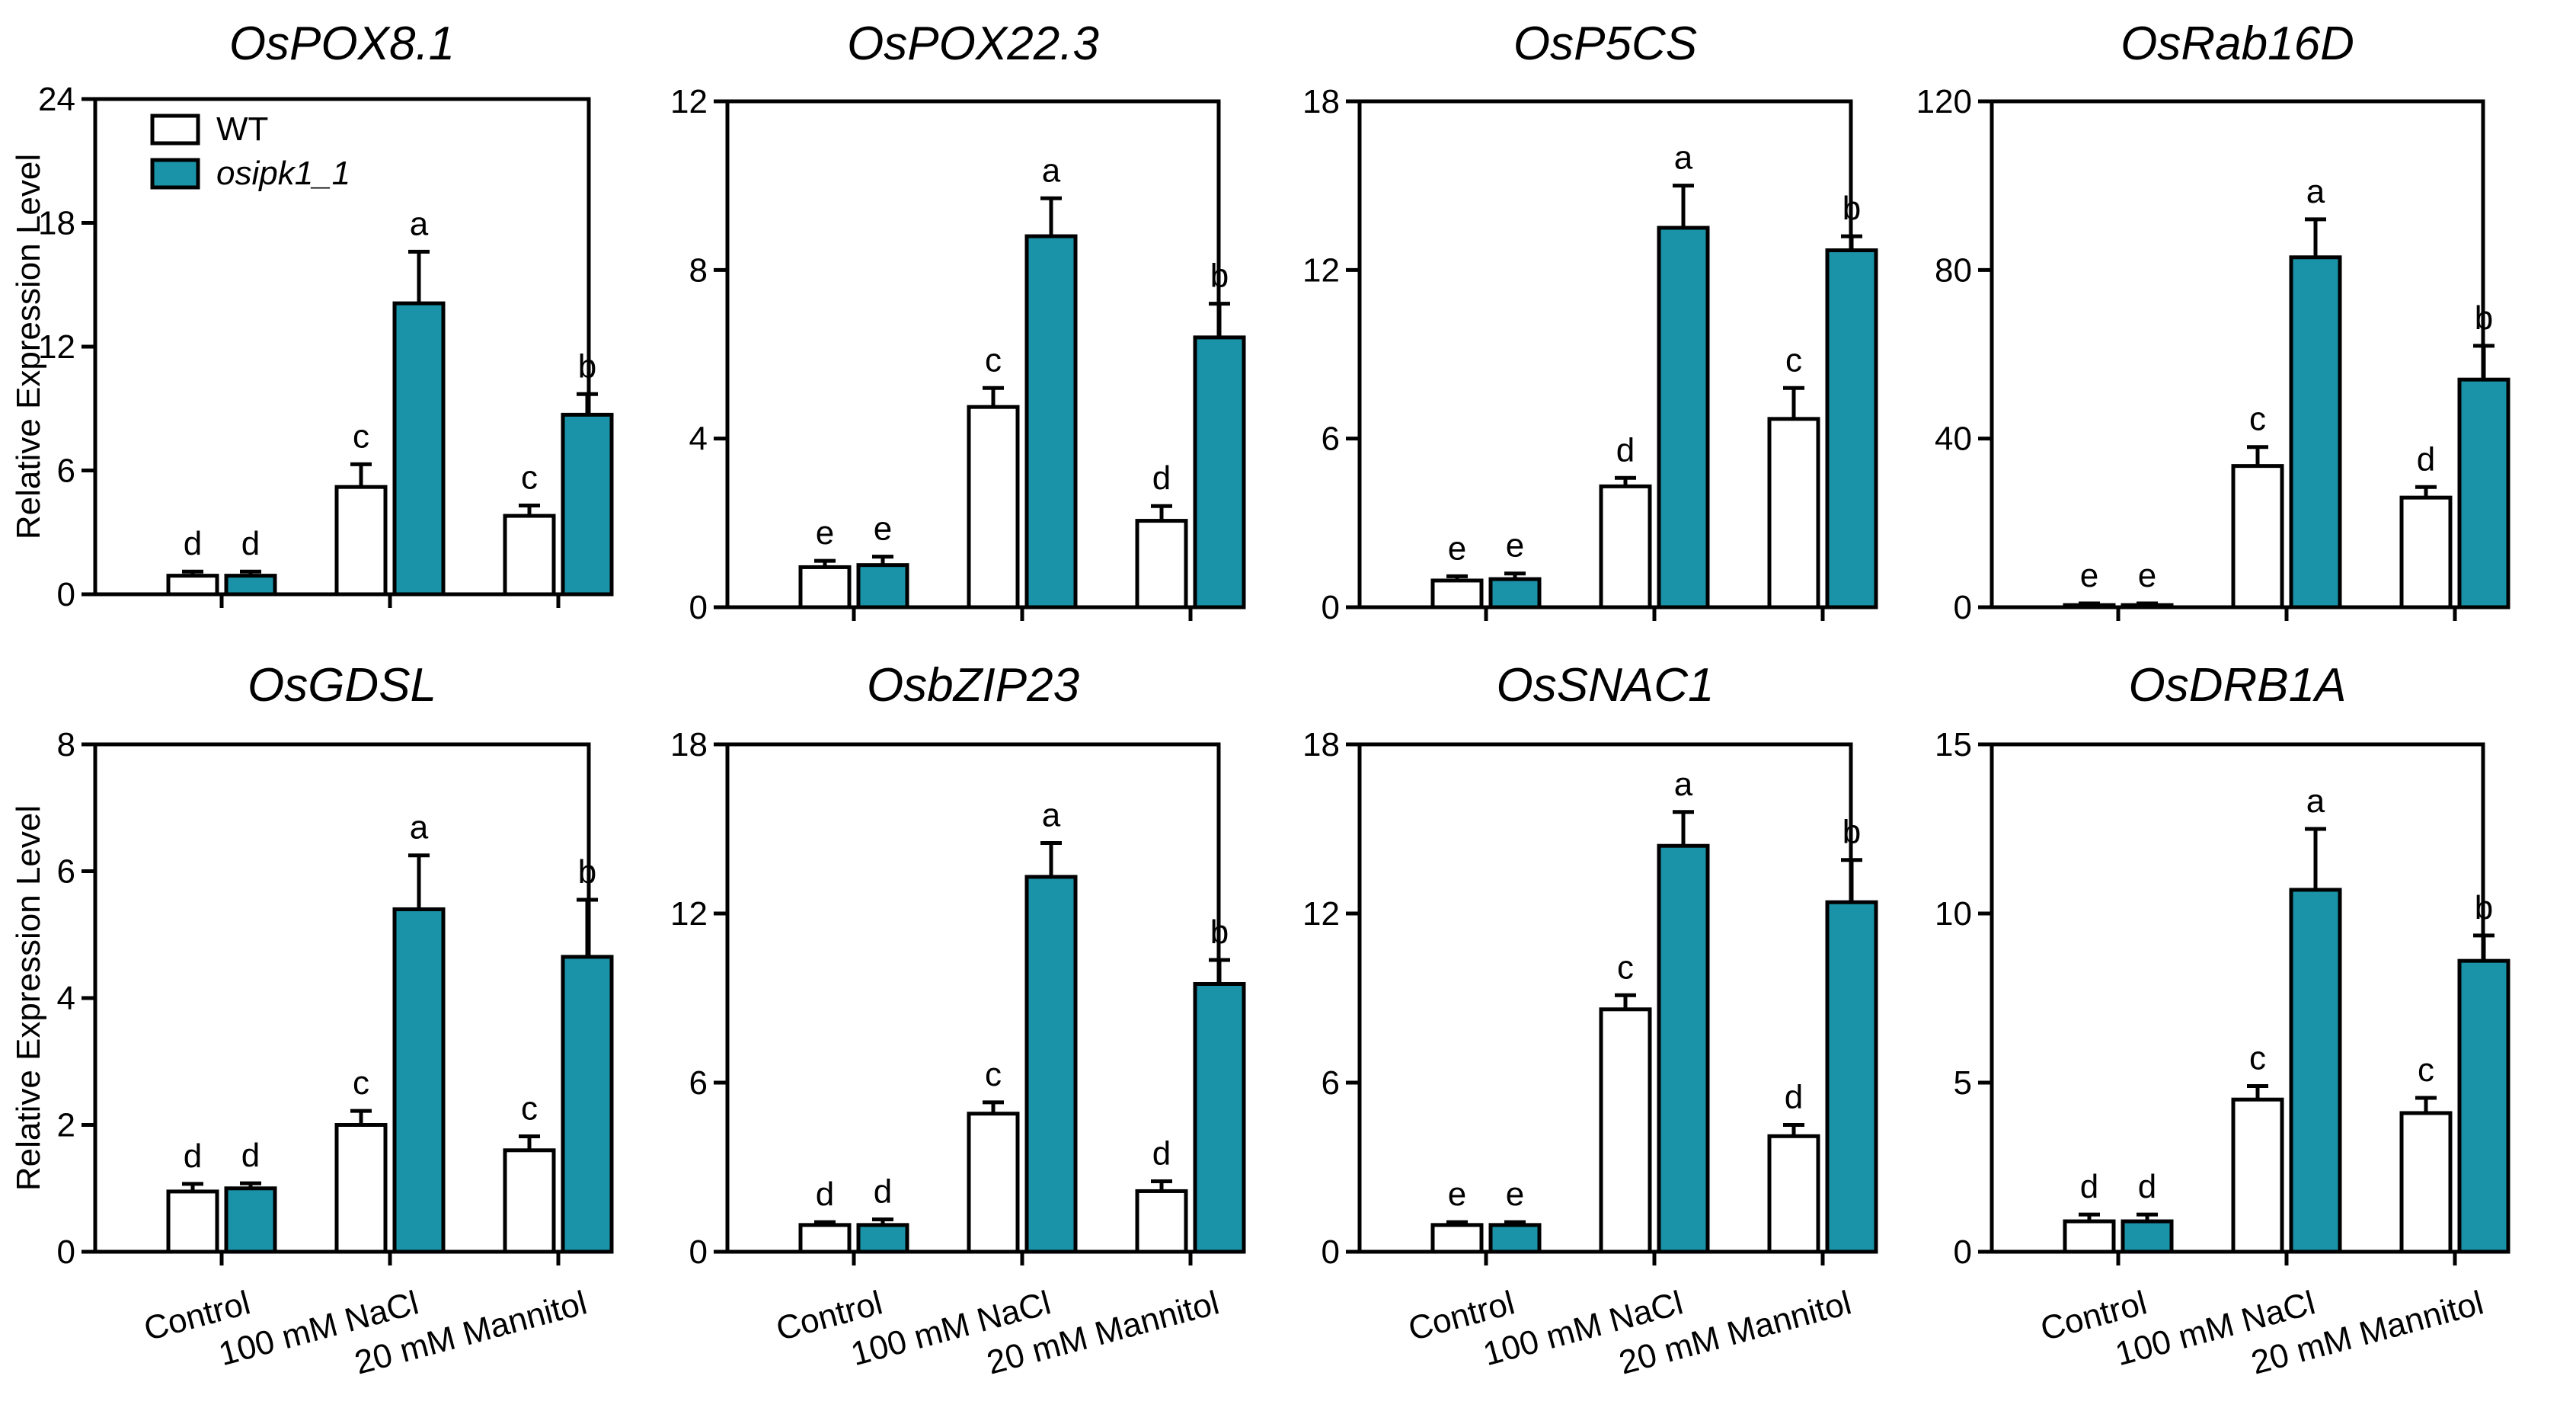  What do you see at coordinates (1605, 44) in the screenshot?
I see `panel-title: OsP5CS` at bounding box center [1605, 44].